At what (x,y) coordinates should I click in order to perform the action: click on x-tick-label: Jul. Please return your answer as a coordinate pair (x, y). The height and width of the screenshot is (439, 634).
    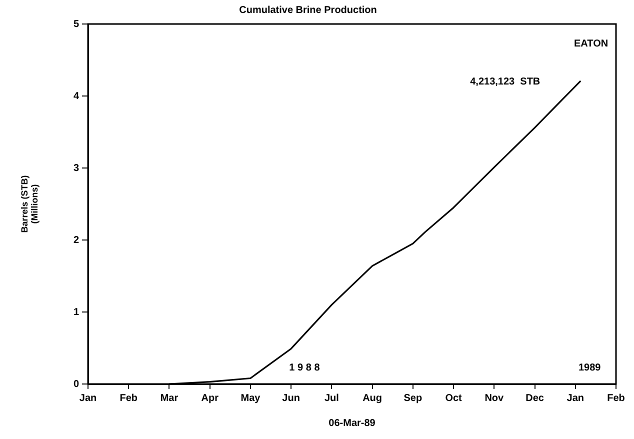
    Looking at the image, I should click on (332, 398).